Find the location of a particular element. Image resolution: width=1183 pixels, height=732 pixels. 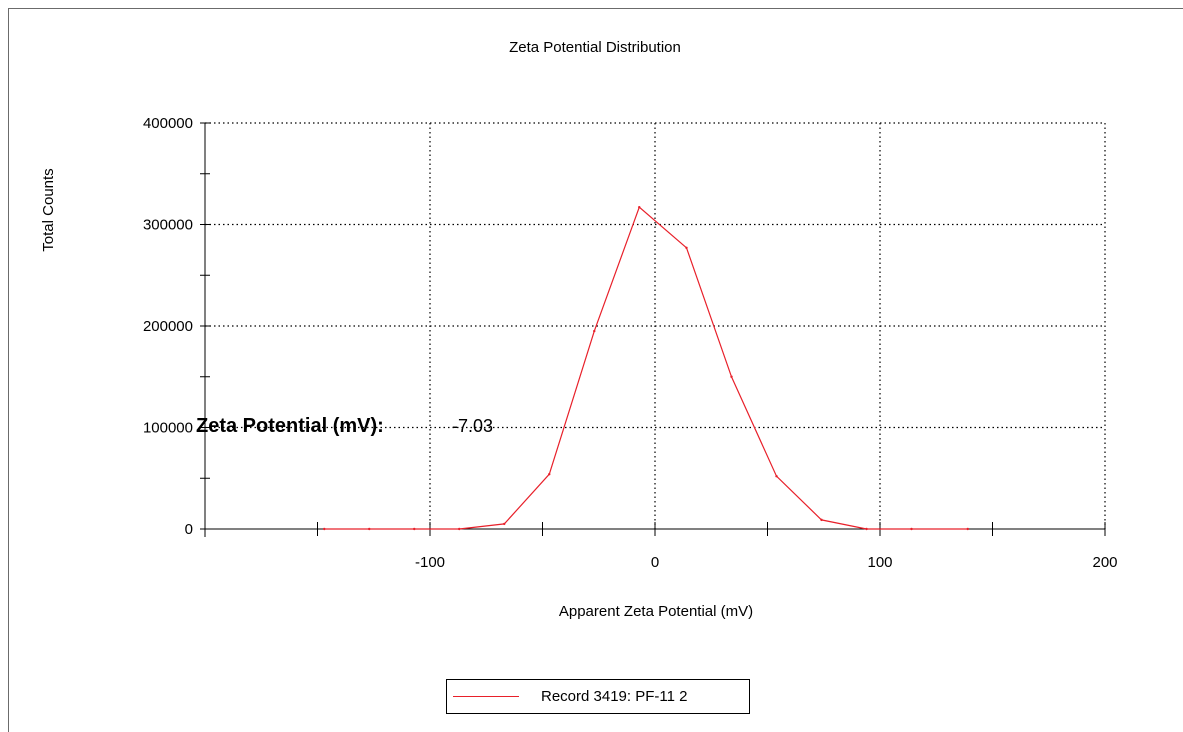

y-tick-label: 400000 is located at coordinates (168, 123).